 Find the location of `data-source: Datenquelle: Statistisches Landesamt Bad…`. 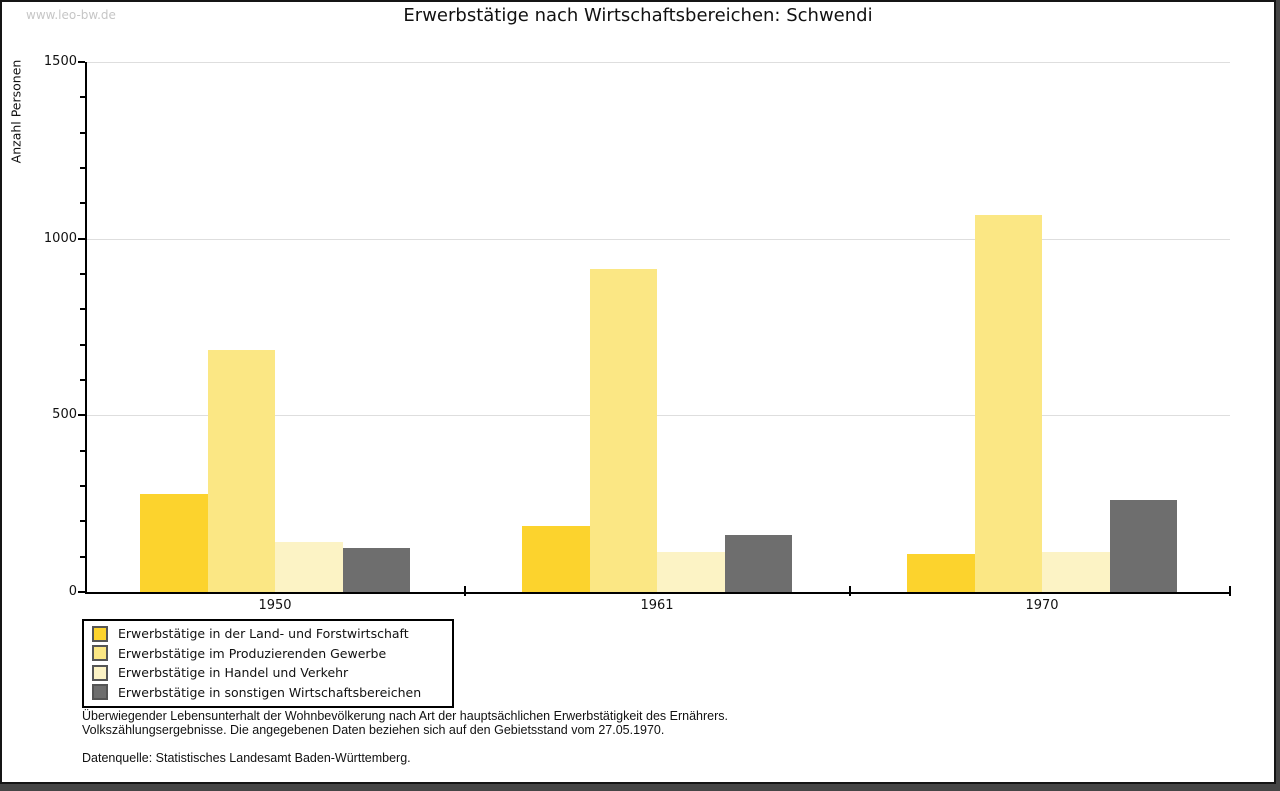

data-source: Datenquelle: Statistisches Landesamt Bad… is located at coordinates (246, 758).